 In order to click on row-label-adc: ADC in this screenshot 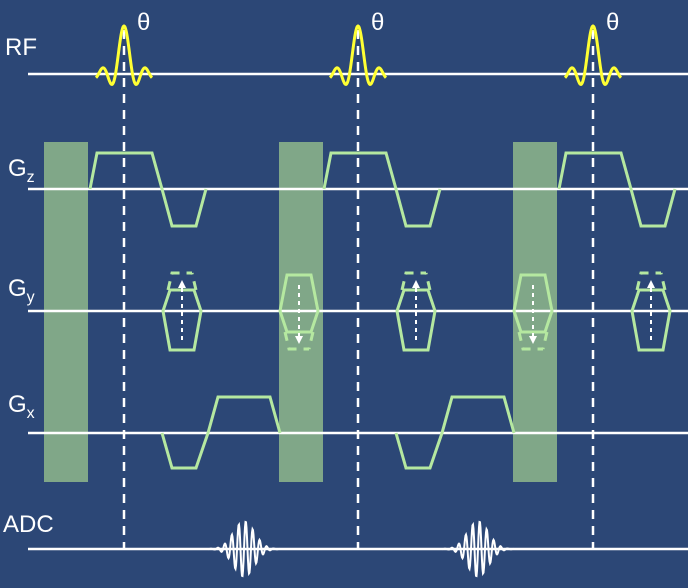, I will do `click(28, 524)`.